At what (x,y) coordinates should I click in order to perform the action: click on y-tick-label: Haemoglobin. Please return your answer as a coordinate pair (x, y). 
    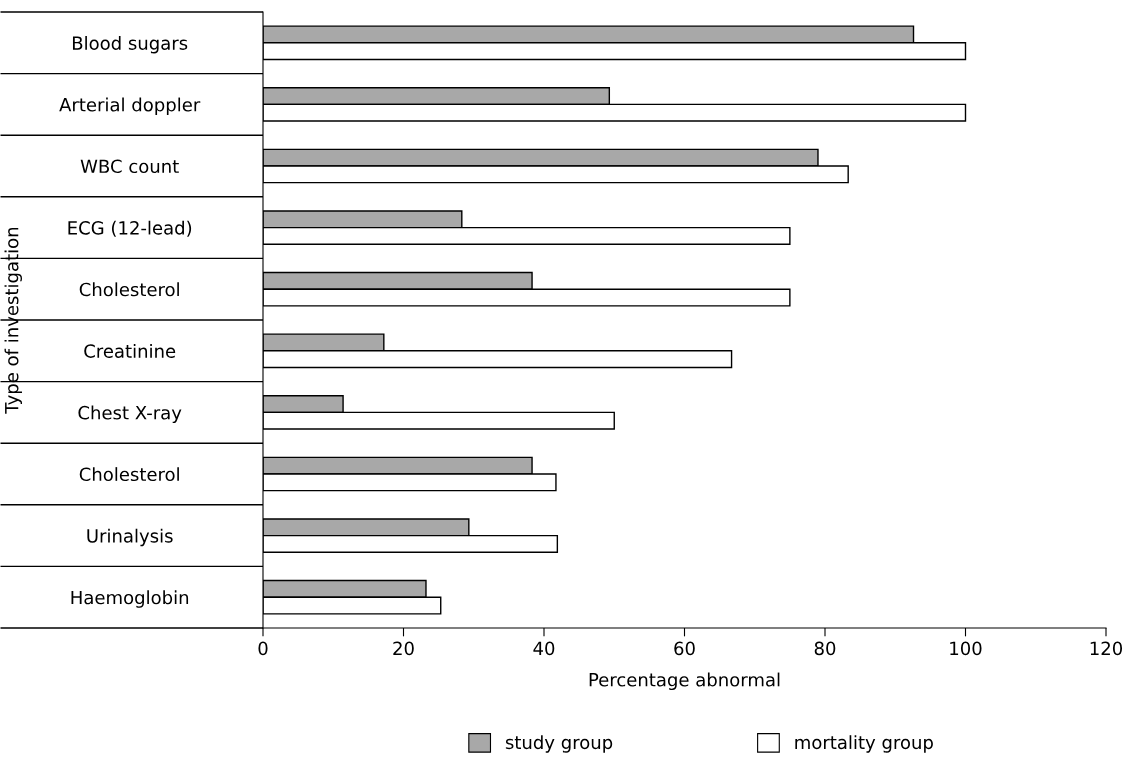
    Looking at the image, I should click on (130, 599).